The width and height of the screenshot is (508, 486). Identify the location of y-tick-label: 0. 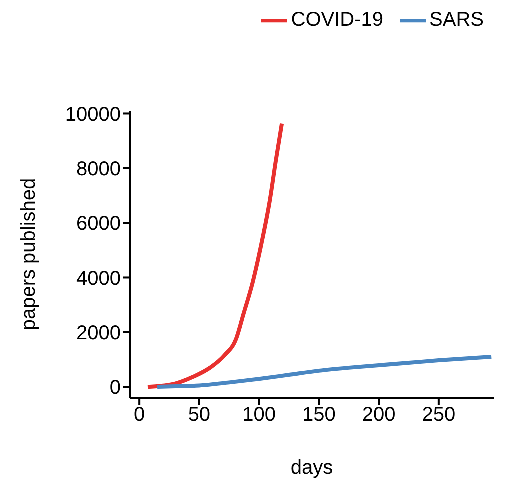
(115, 388).